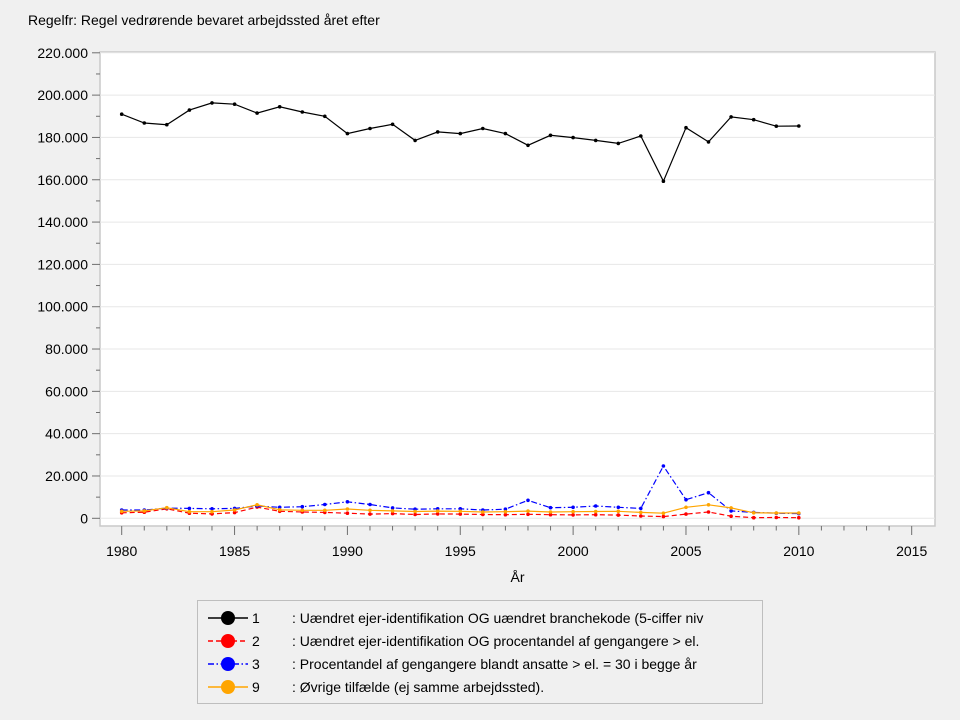 The image size is (960, 720). I want to click on y-axis-tick-label: 220.000, so click(62, 53).